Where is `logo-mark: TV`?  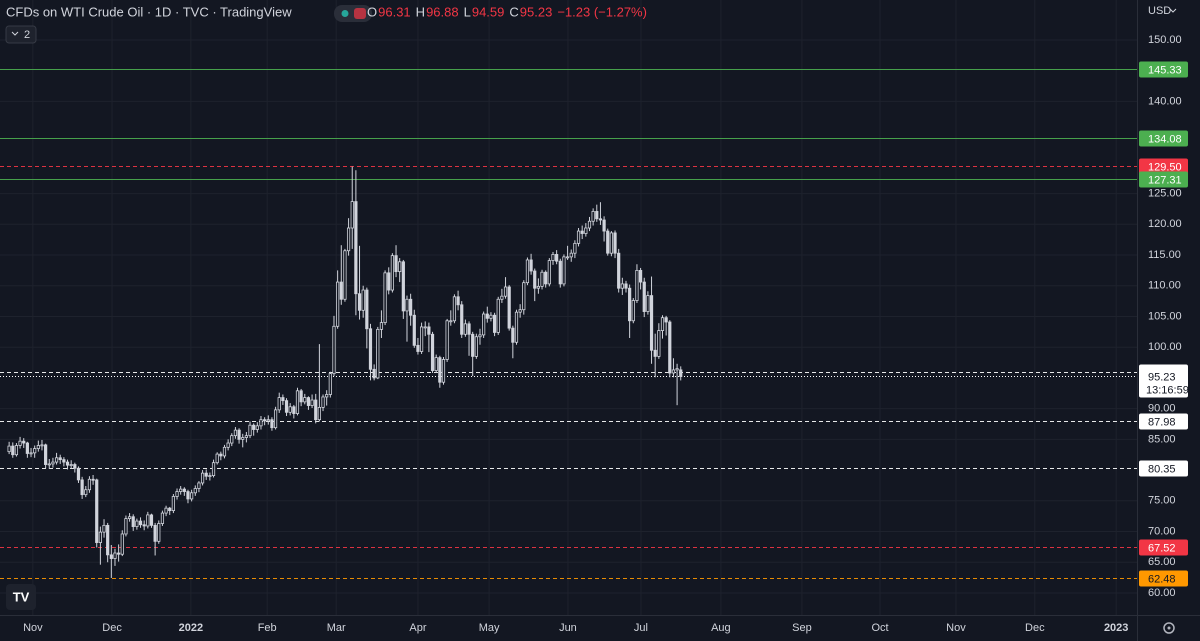 logo-mark: TV is located at coordinates (21, 596).